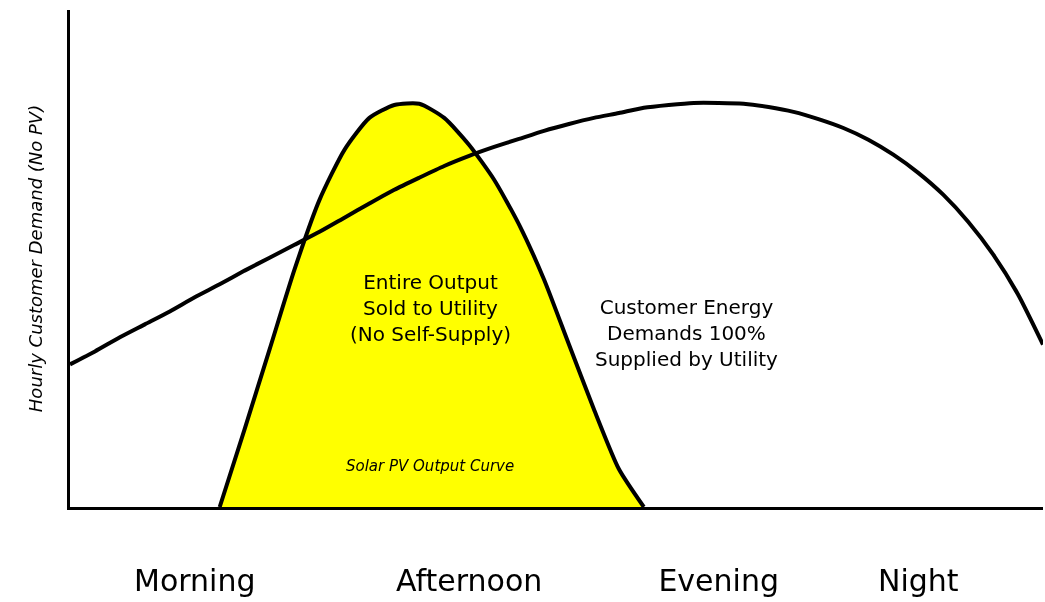 The width and height of the screenshot is (1045, 602). What do you see at coordinates (918, 580) in the screenshot?
I see `x-tick-label: Night` at bounding box center [918, 580].